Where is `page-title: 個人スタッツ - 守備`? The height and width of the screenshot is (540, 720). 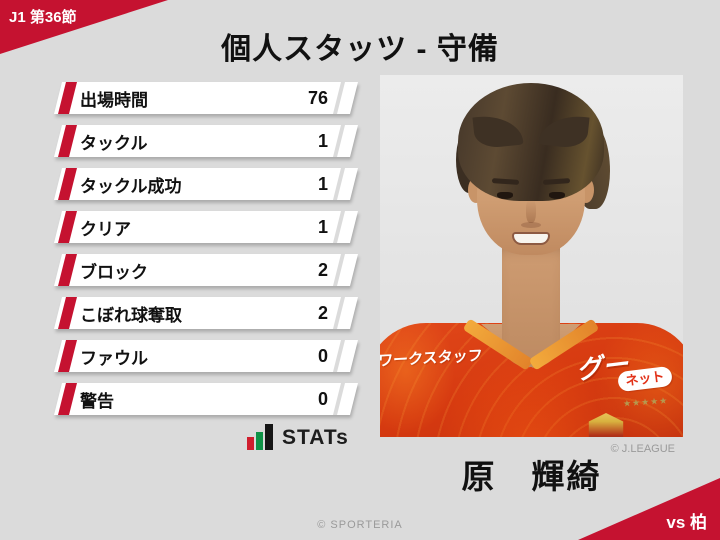 page-title: 個人スタッツ - 守備 is located at coordinates (360, 49).